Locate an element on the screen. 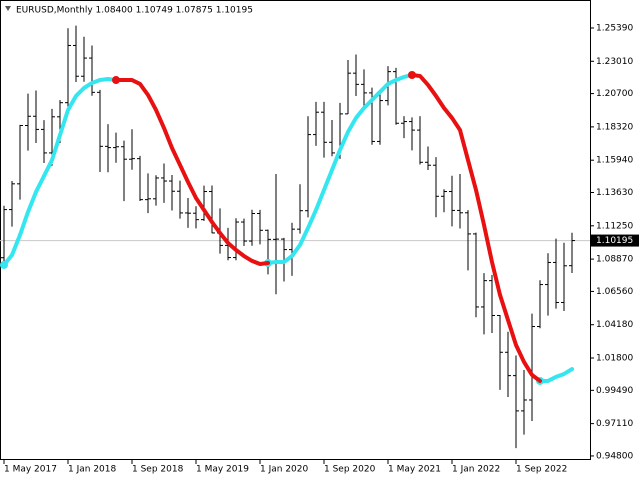 This screenshot has width=640, height=480. y-tick-label: 1.01800 is located at coordinates (614, 359).